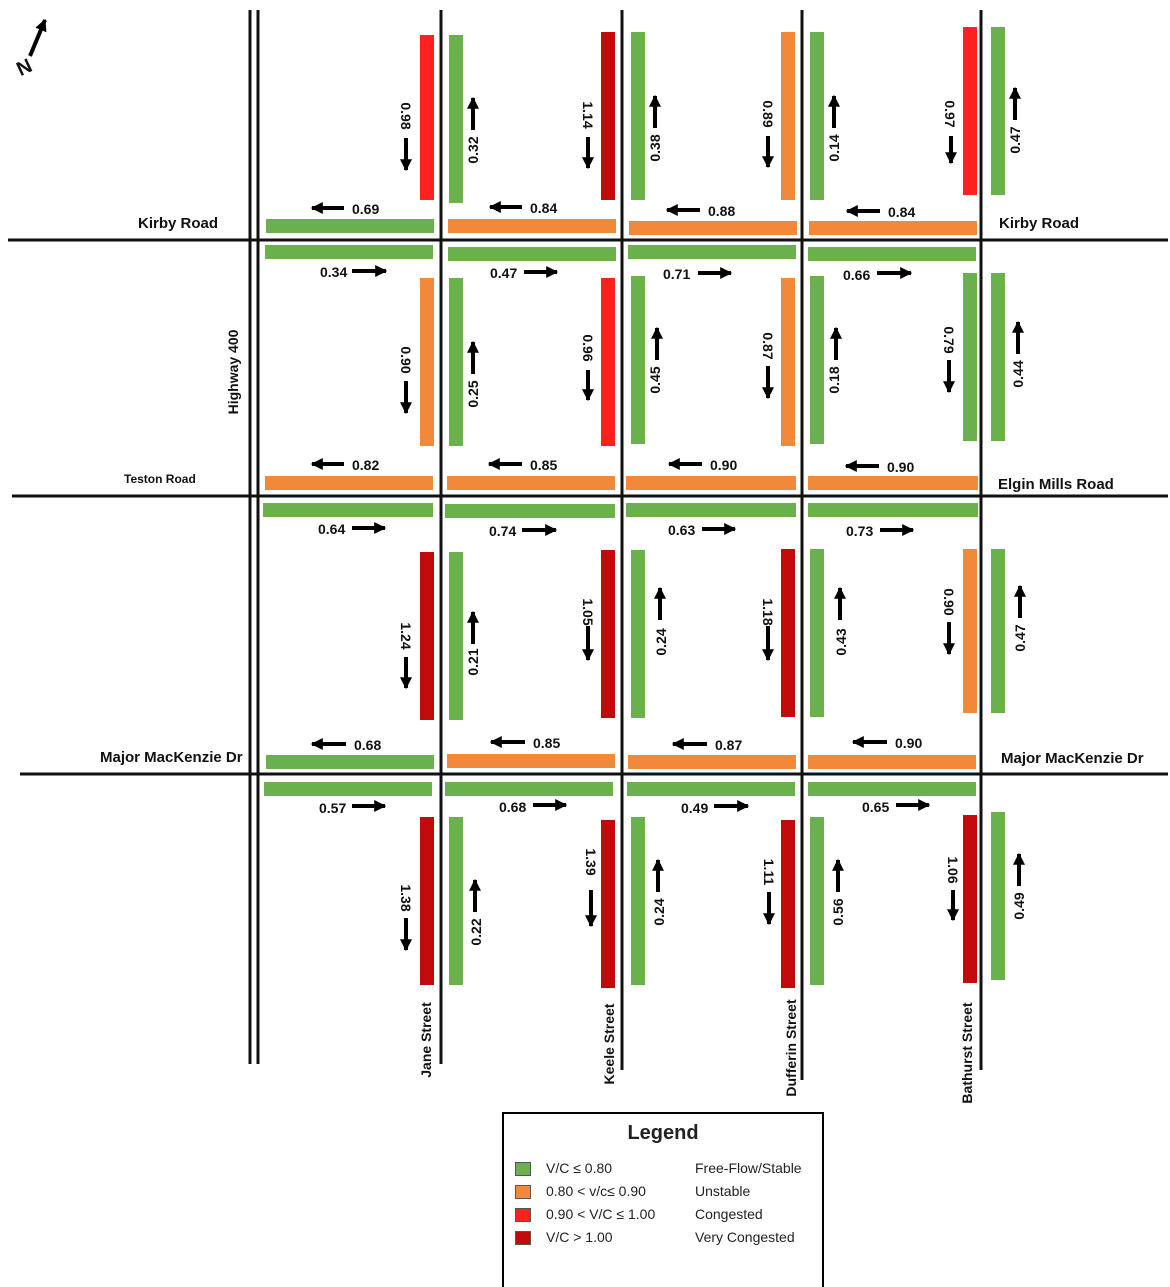 This screenshot has height=1287, width=1170. Describe the element at coordinates (579, 1168) in the screenshot. I see `legend-range: V/C ≤ 0.80` at that location.